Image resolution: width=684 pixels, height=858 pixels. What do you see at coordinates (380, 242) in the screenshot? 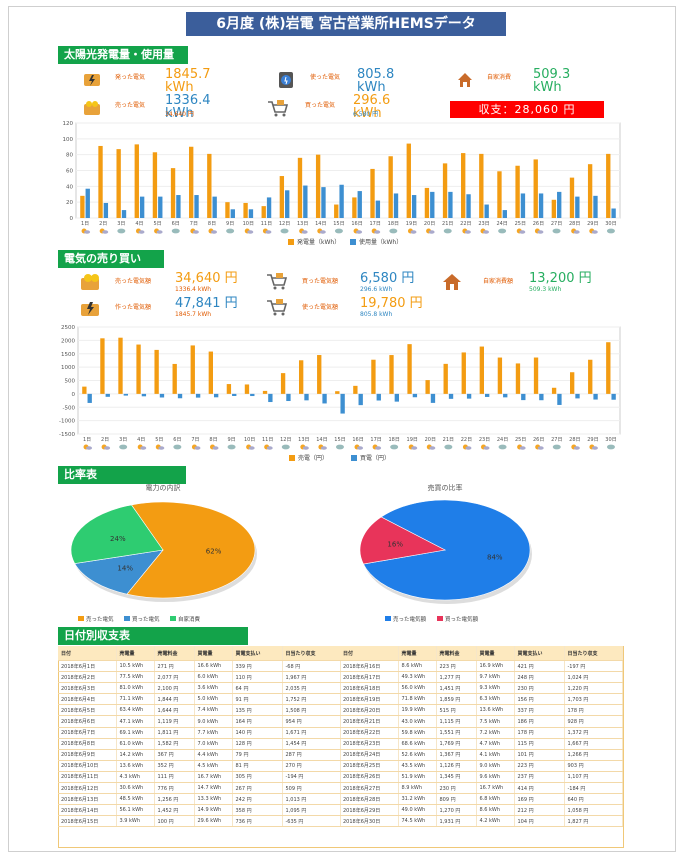
I see `legend-label-series2: 使用量（kWh）` at bounding box center [380, 242].